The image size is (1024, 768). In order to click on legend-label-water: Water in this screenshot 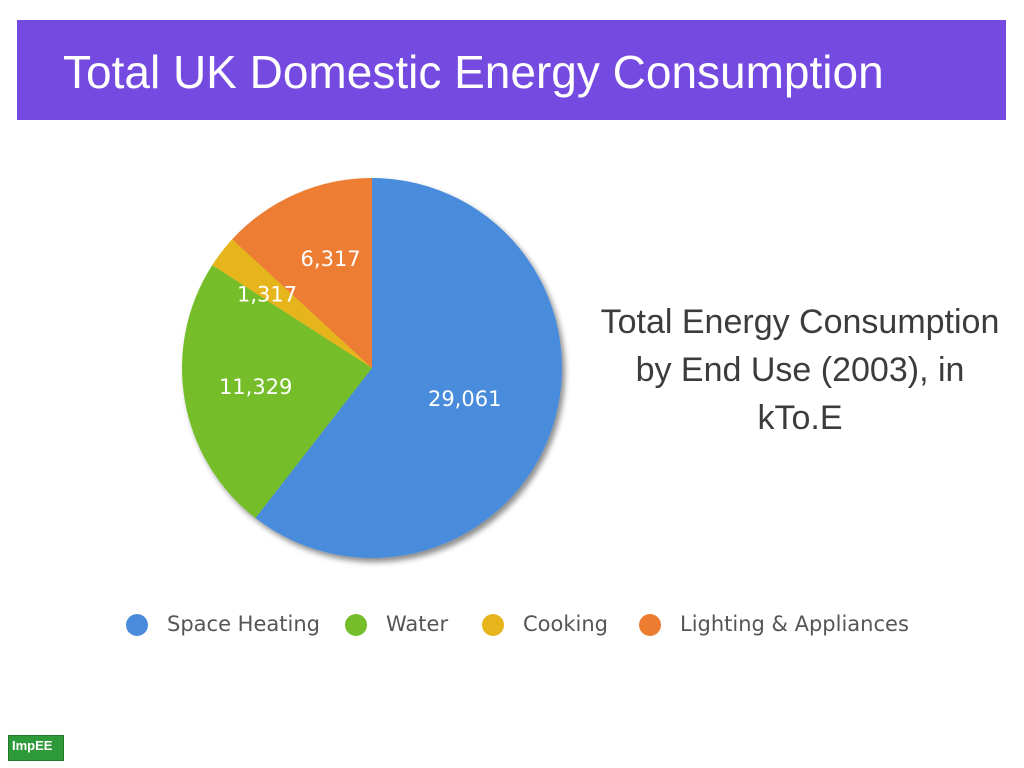, I will do `click(417, 624)`.